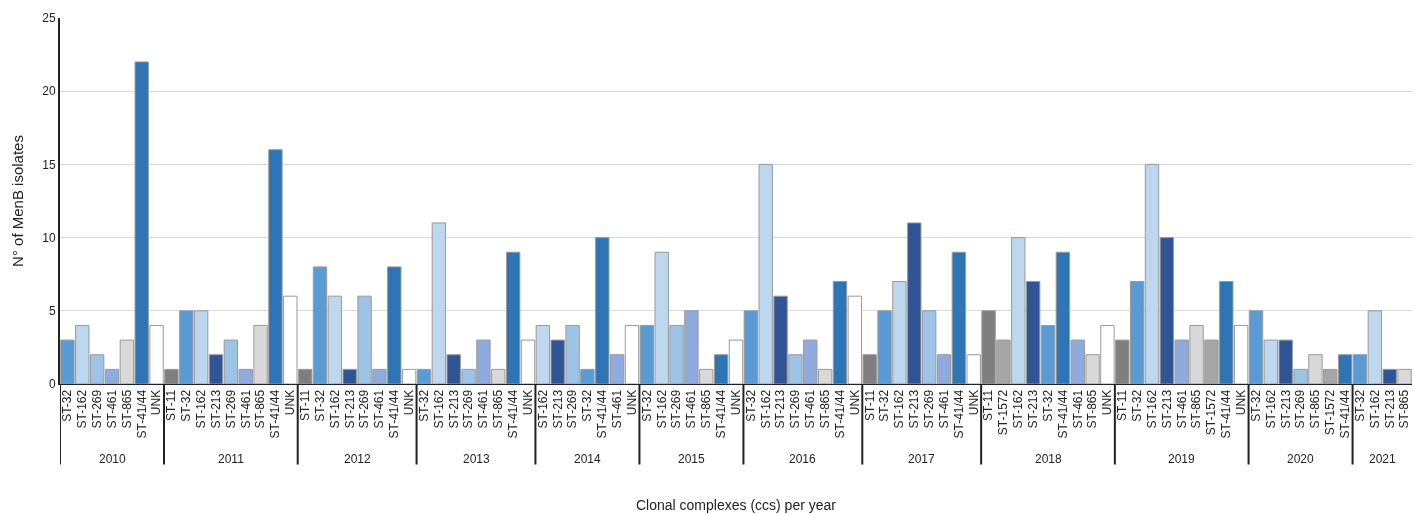 The image size is (1414, 514). Describe the element at coordinates (358, 459) in the screenshot. I see `text: 2012` at that location.